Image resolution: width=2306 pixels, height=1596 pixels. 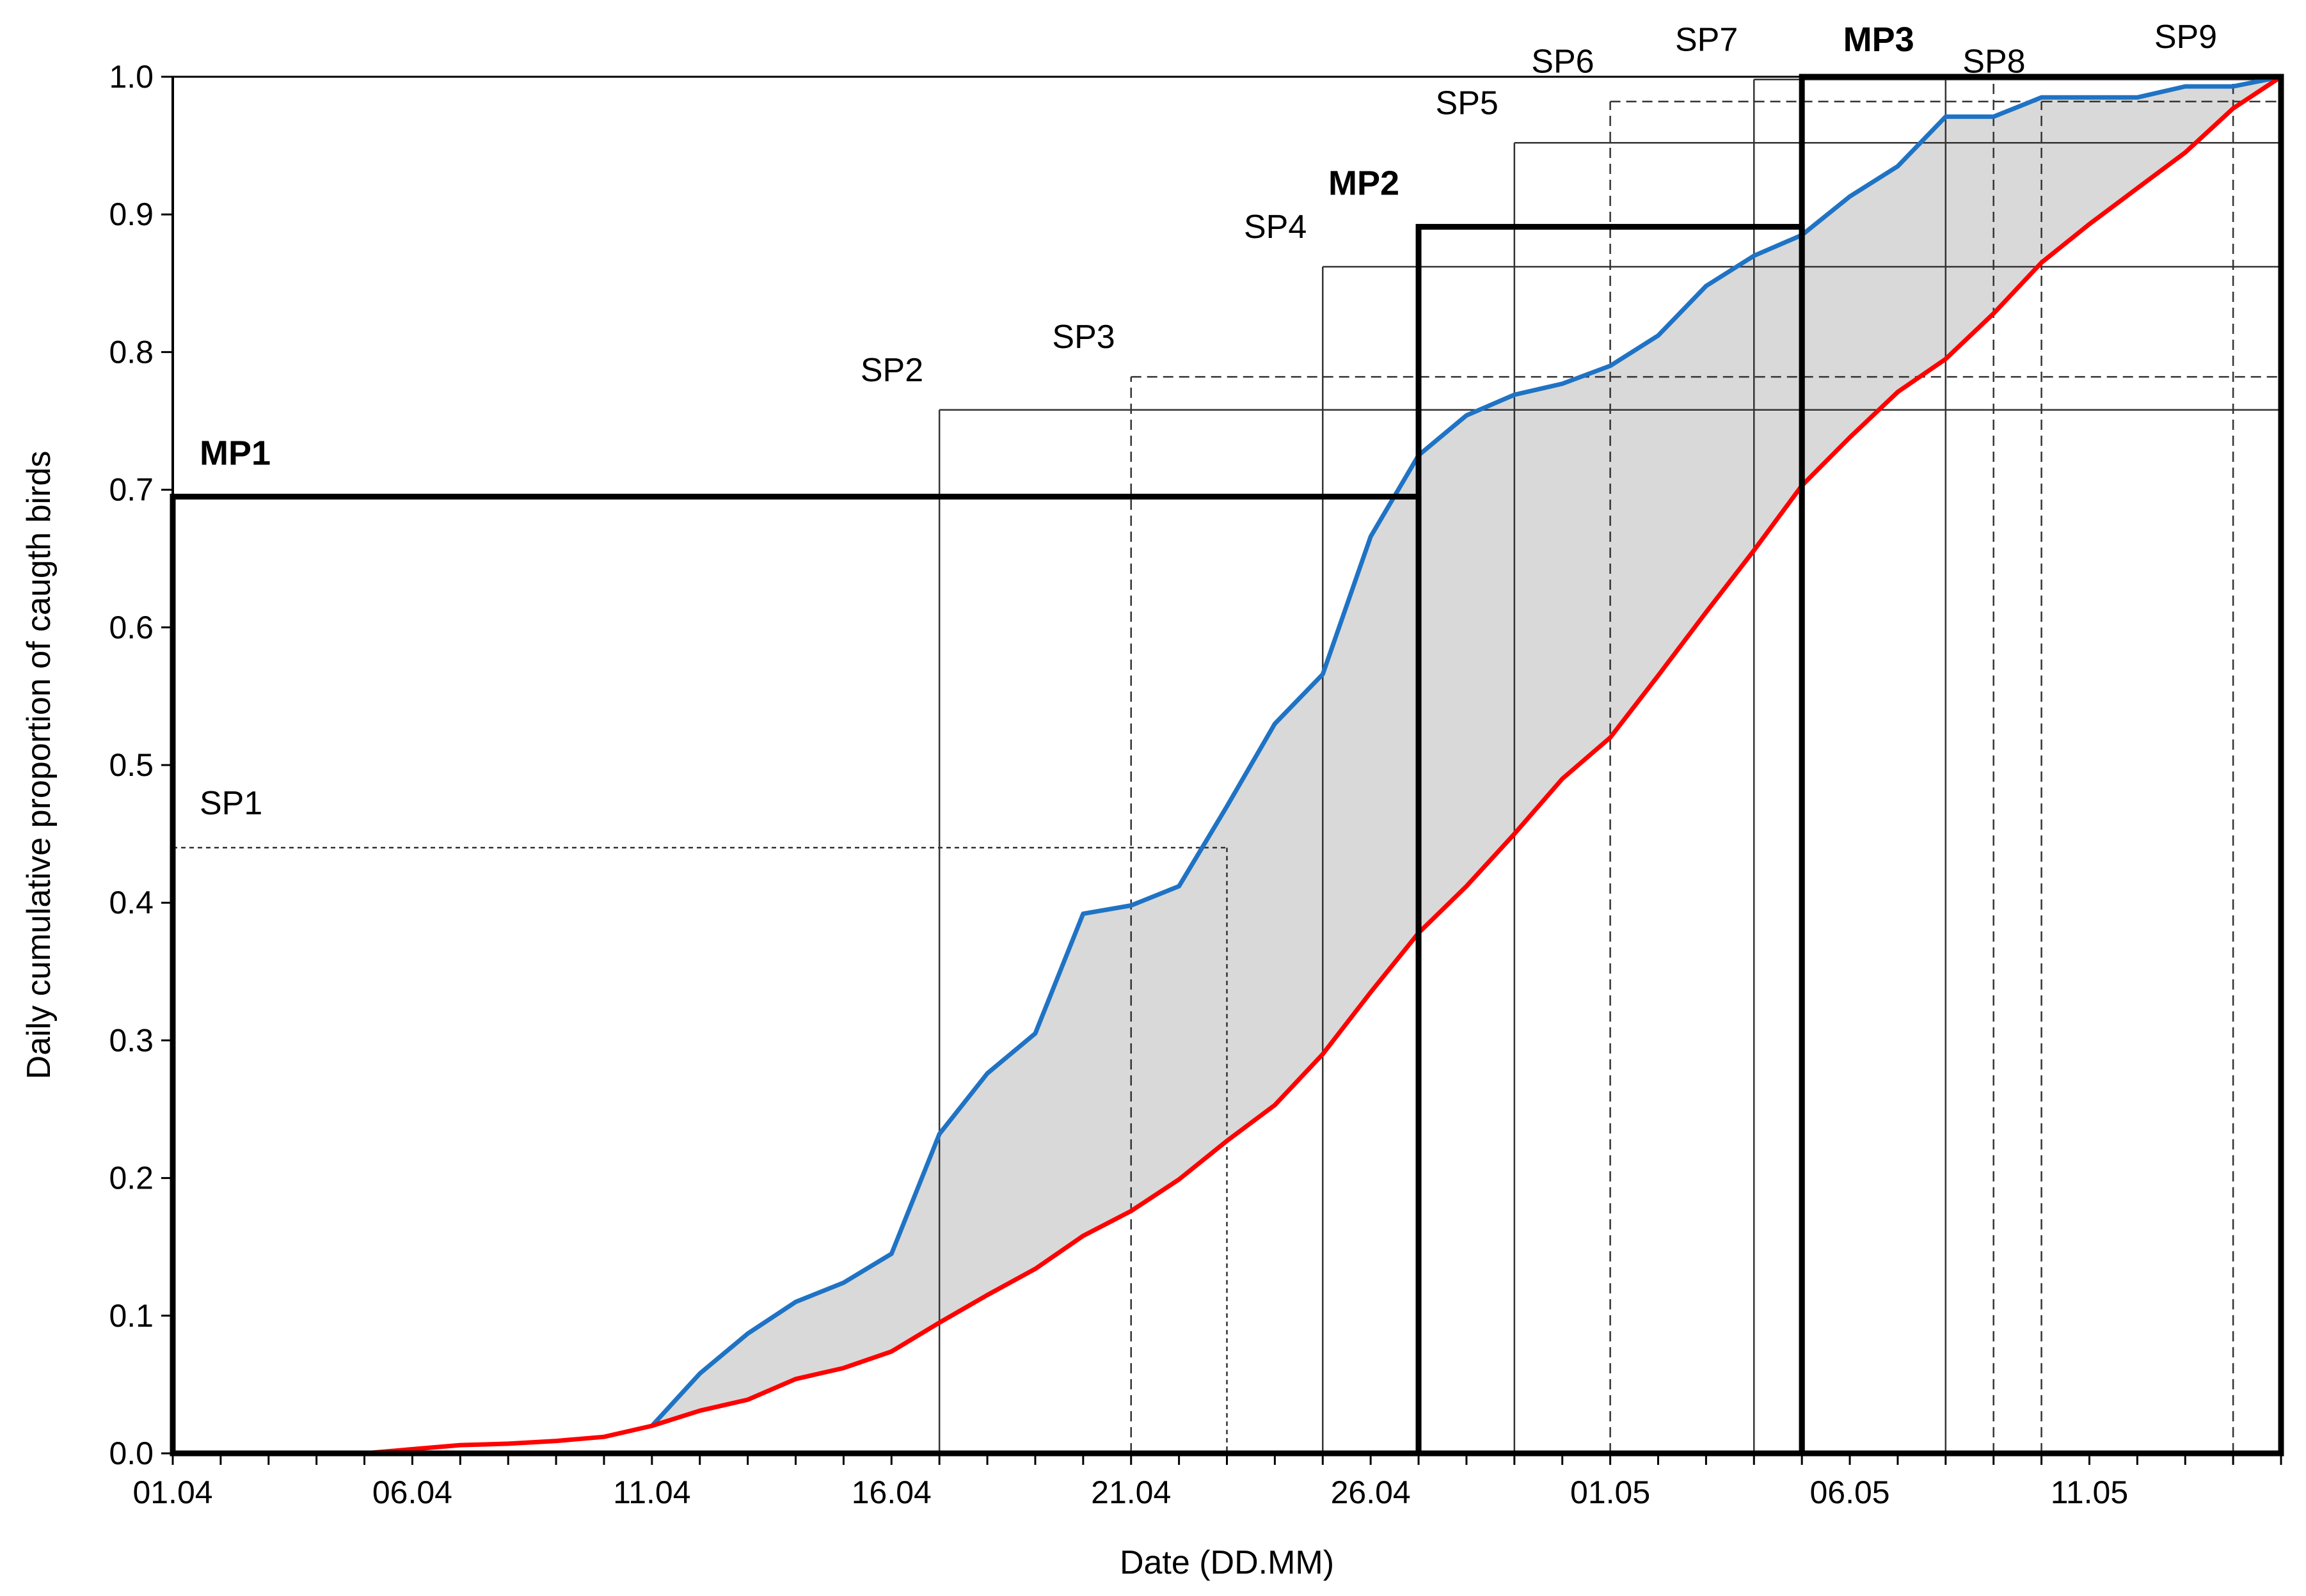 I want to click on y-tick-label-1: 0.1, so click(x=131, y=1316).